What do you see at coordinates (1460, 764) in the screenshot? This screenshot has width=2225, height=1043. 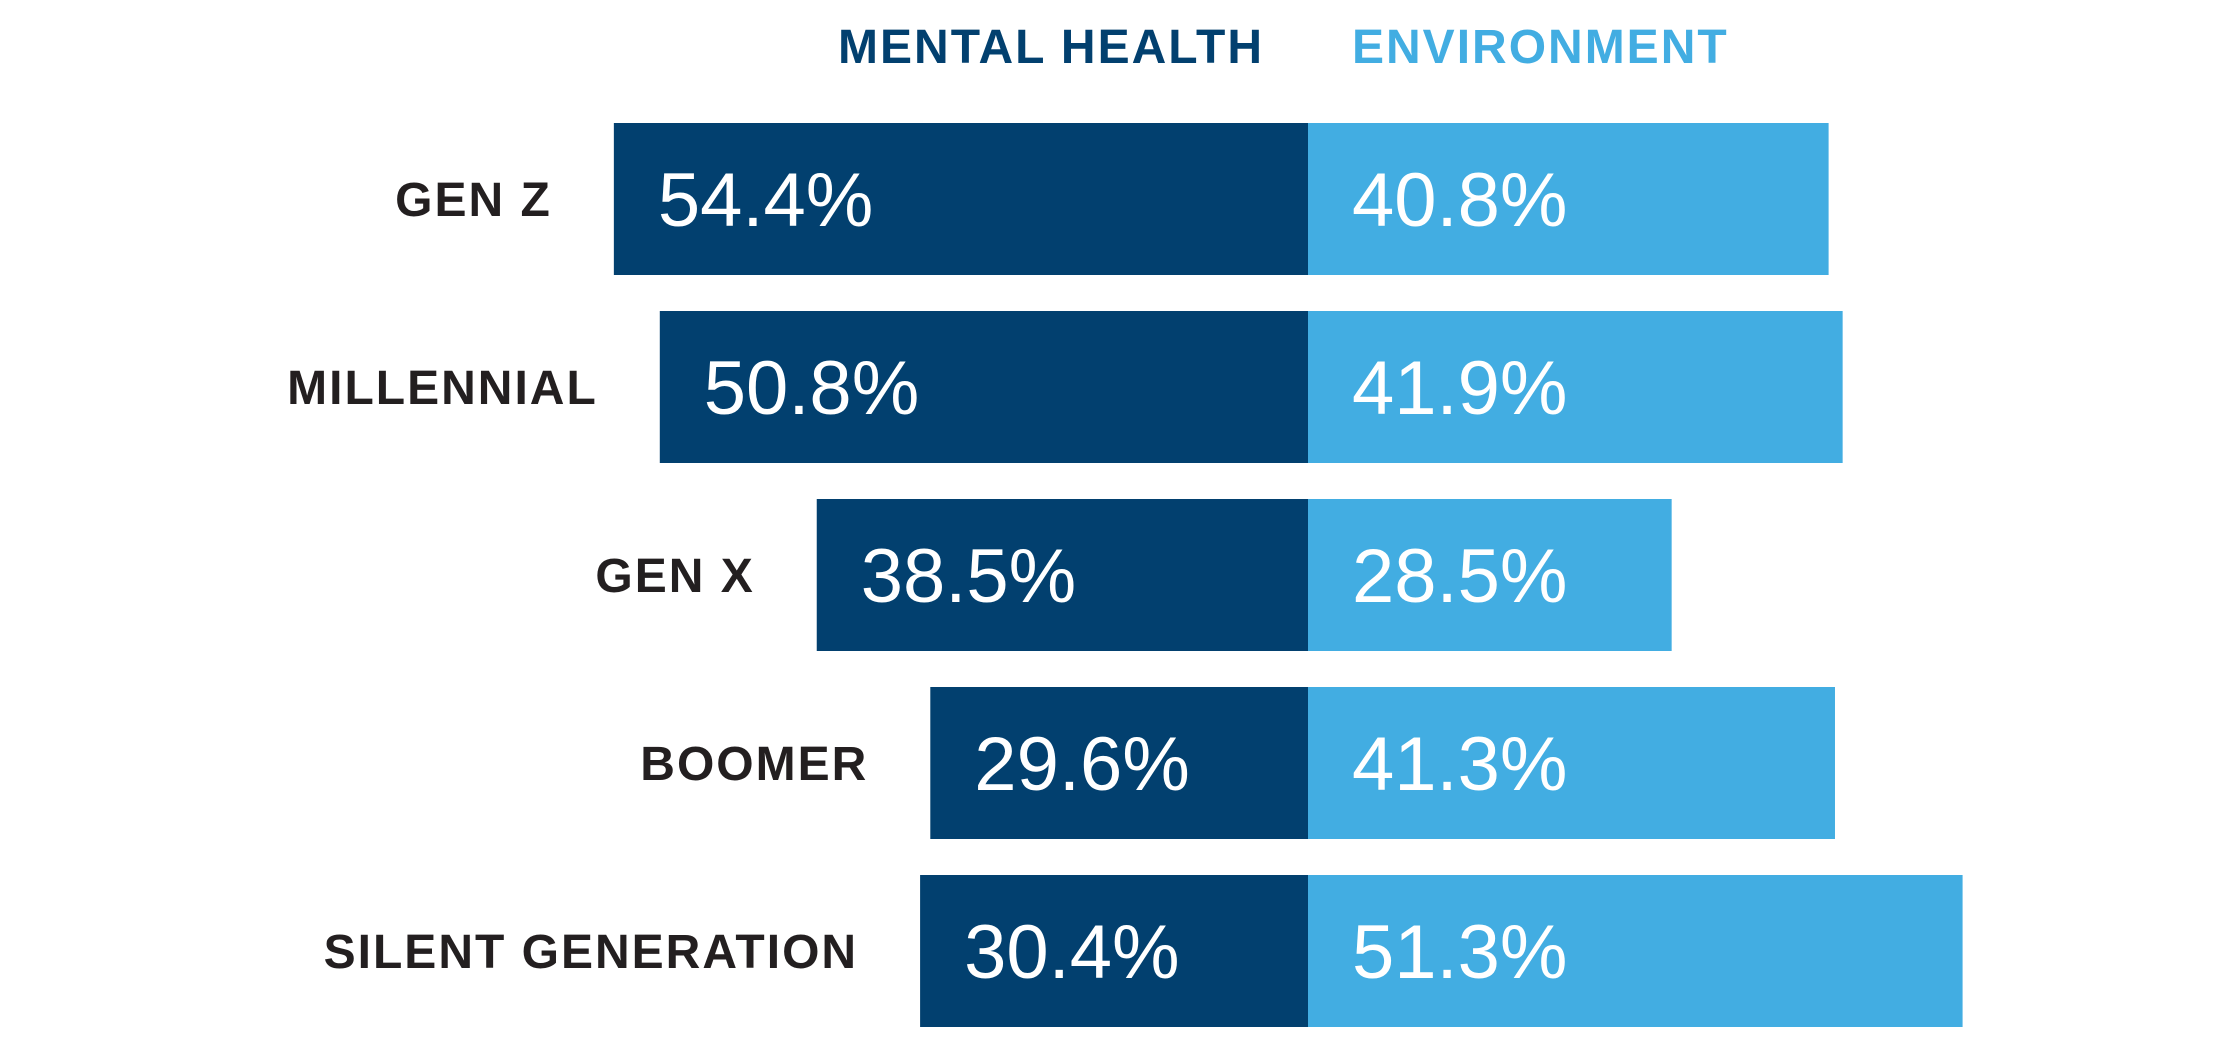 I see `value-label-environment-boomer: 41.3%` at bounding box center [1460, 764].